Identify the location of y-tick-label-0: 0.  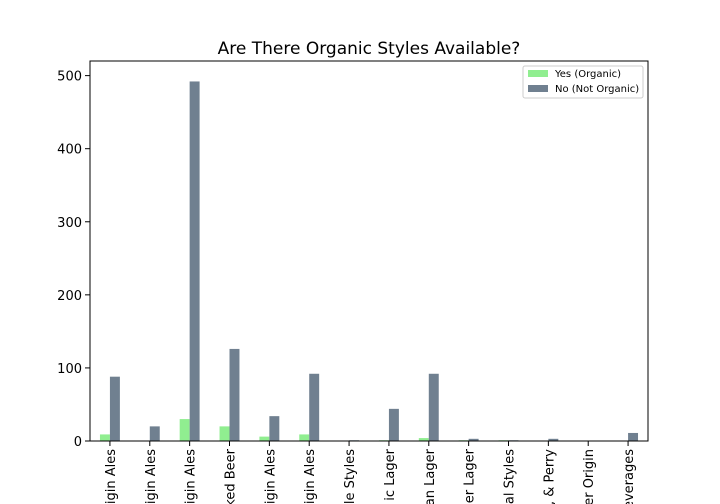
(78, 442).